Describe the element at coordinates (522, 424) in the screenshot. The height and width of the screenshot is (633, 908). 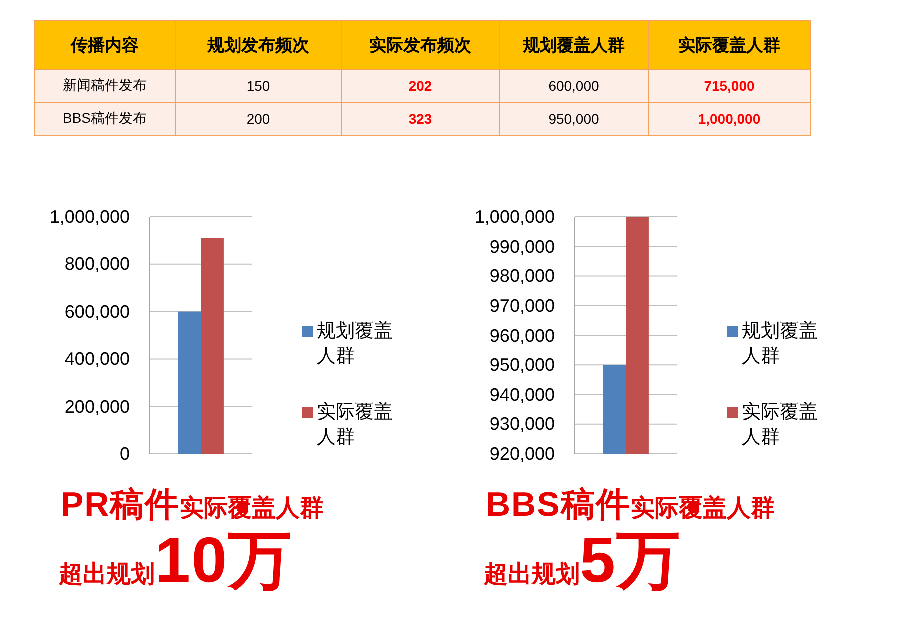
I see `y-tick-label: 930,000` at that location.